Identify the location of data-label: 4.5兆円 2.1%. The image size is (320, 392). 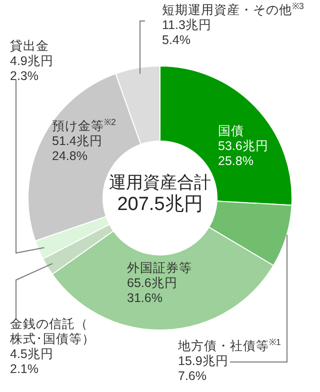
(32, 361).